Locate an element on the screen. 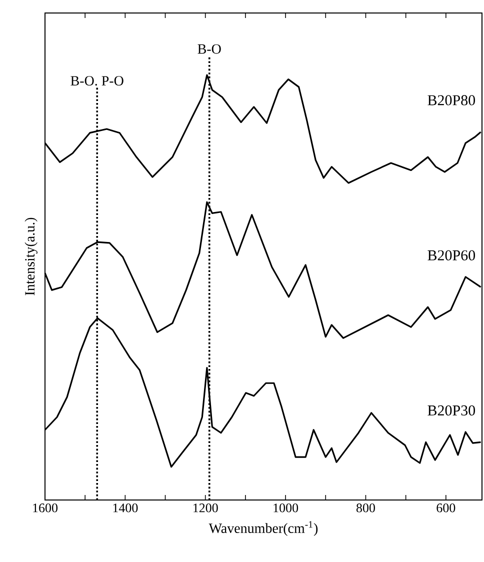 The width and height of the screenshot is (484, 562). x-tick-label: 1400 is located at coordinates (125, 508).